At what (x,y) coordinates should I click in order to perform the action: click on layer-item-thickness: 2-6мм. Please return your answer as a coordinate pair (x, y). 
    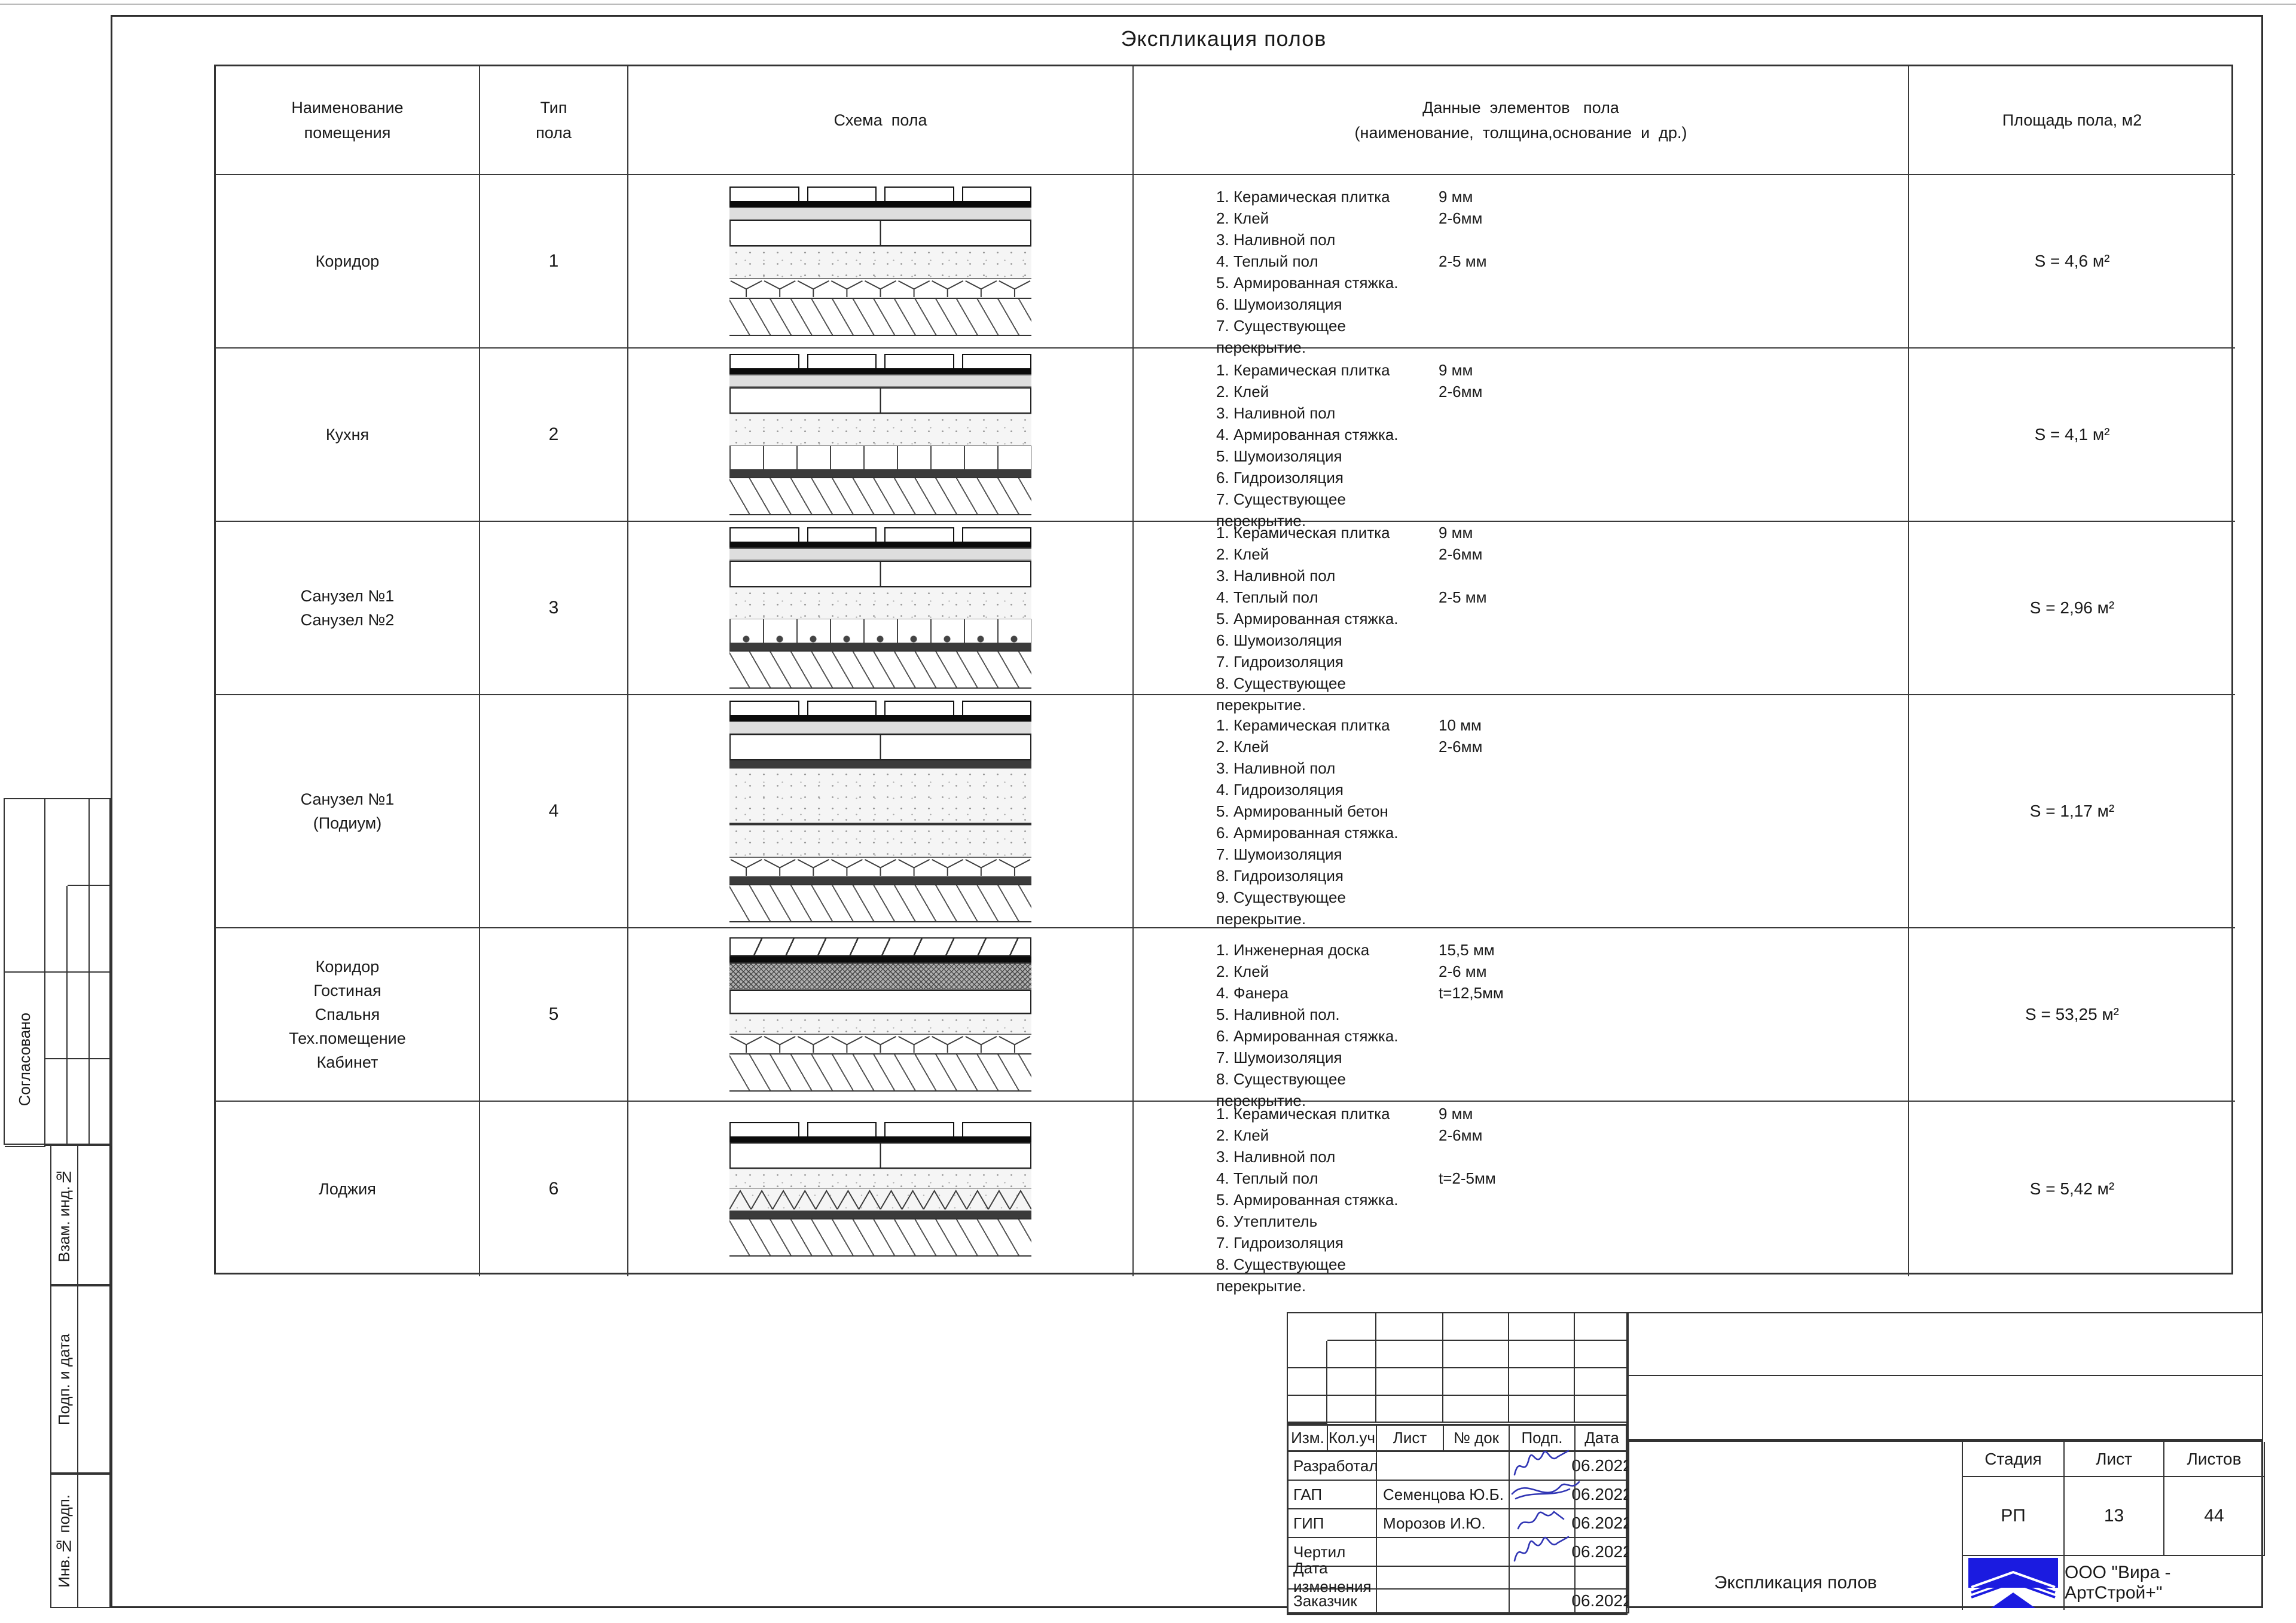
    Looking at the image, I should click on (1461, 392).